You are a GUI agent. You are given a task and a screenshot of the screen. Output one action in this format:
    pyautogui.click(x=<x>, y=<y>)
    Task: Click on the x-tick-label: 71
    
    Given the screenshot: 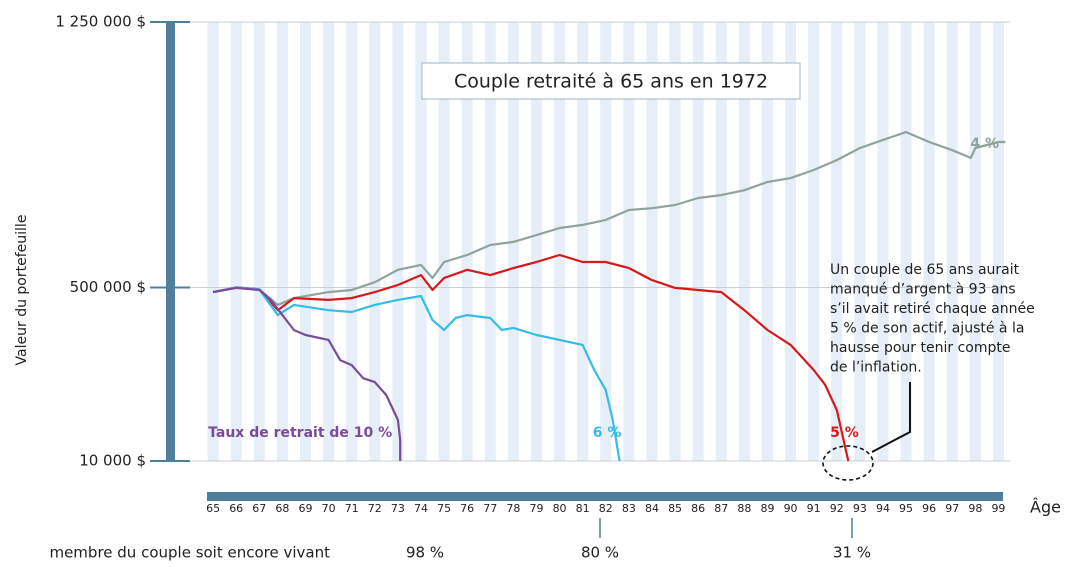 What is the action you would take?
    pyautogui.click(x=352, y=508)
    